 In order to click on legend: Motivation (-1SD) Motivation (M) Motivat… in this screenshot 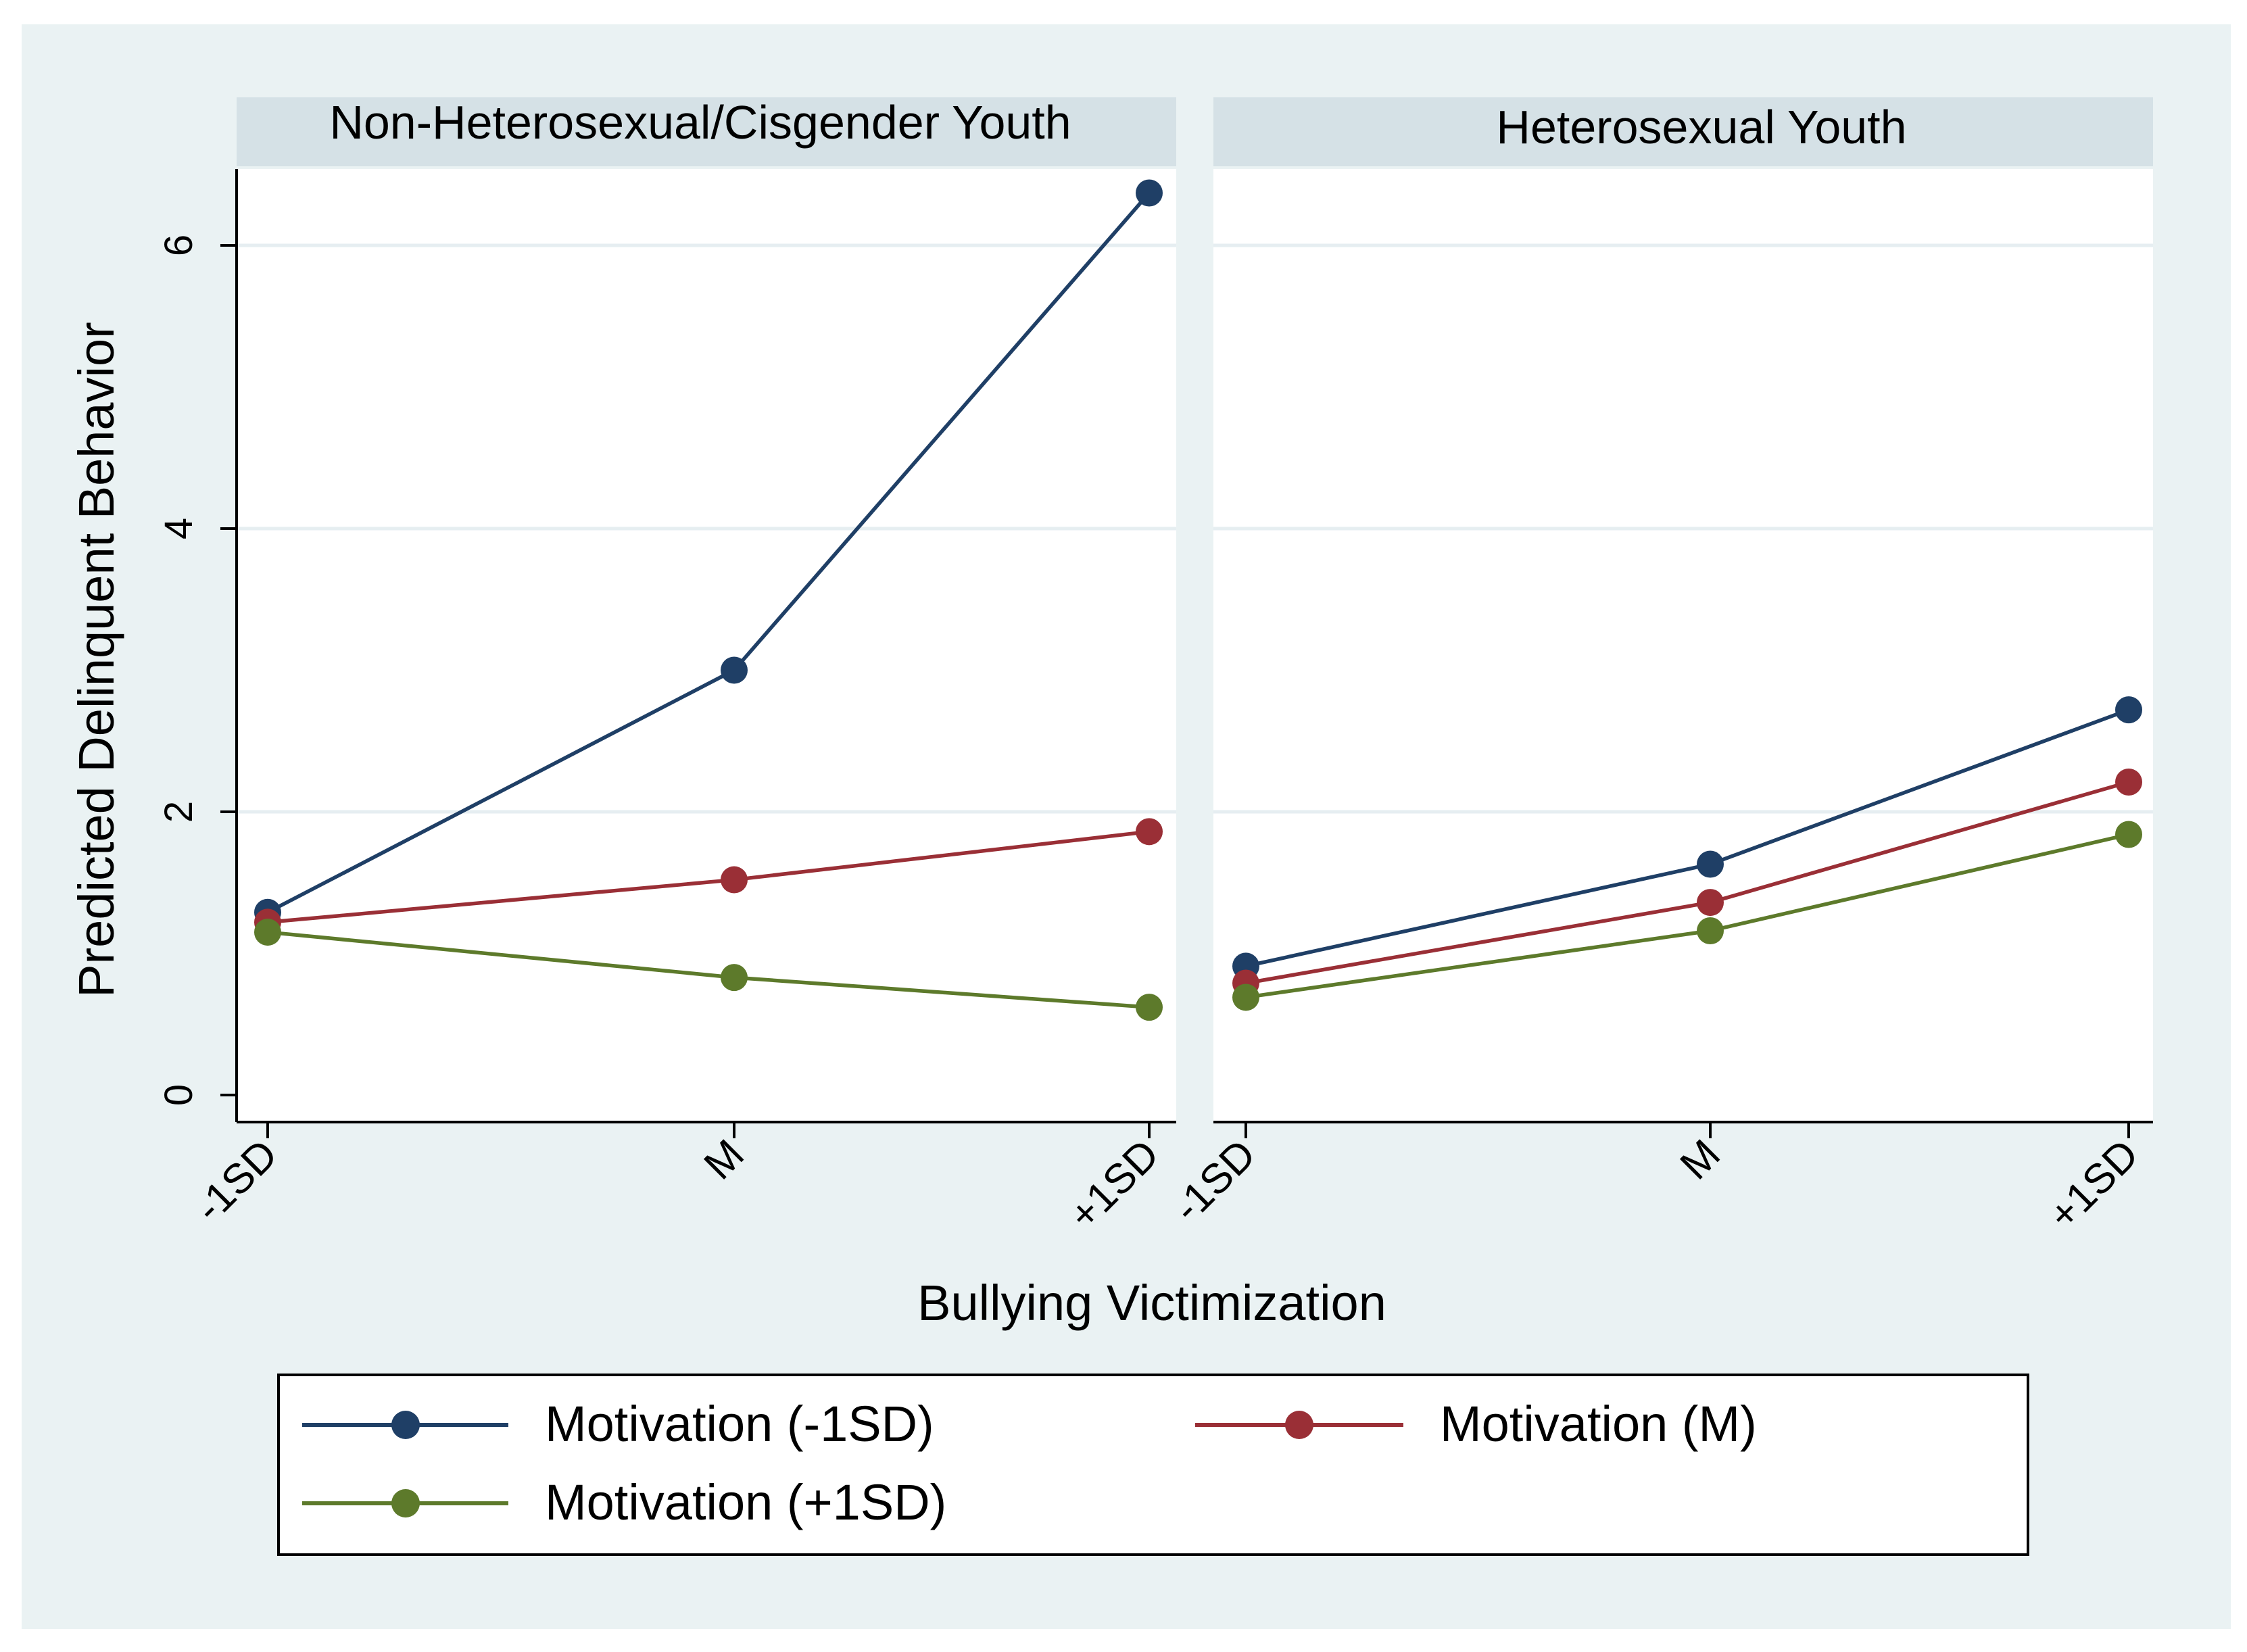, I will do `click(1153, 1465)`.